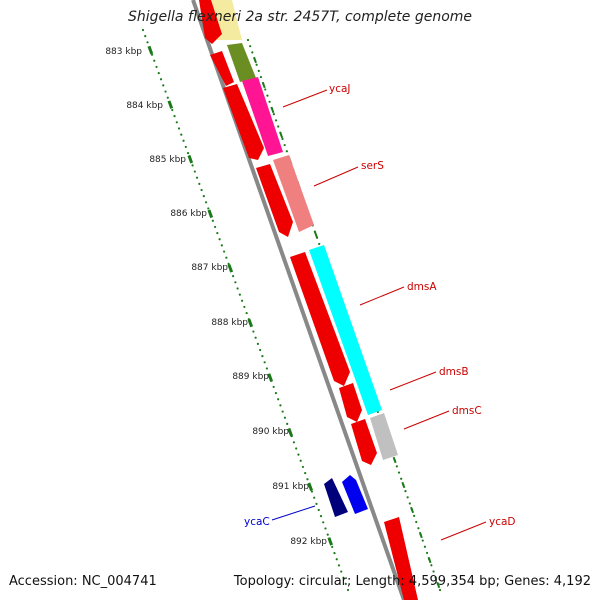 Image resolution: width=600 pixels, height=600 pixels. What do you see at coordinates (345, 330) in the screenshot?
I see `cog-bar-cyan` at bounding box center [345, 330].